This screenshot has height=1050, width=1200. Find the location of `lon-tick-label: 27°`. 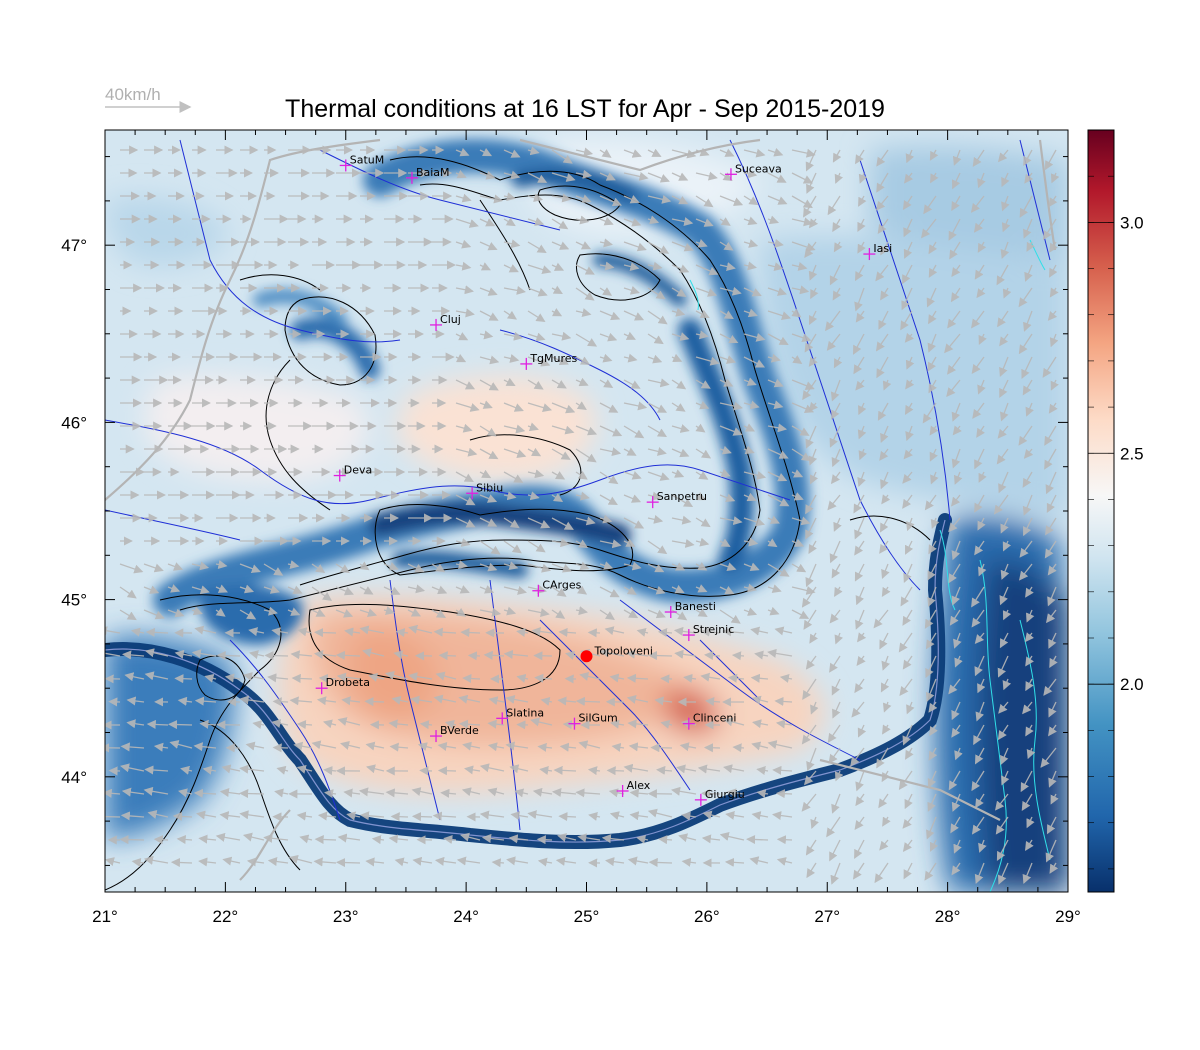

lon-tick-label: 27° is located at coordinates (827, 916).